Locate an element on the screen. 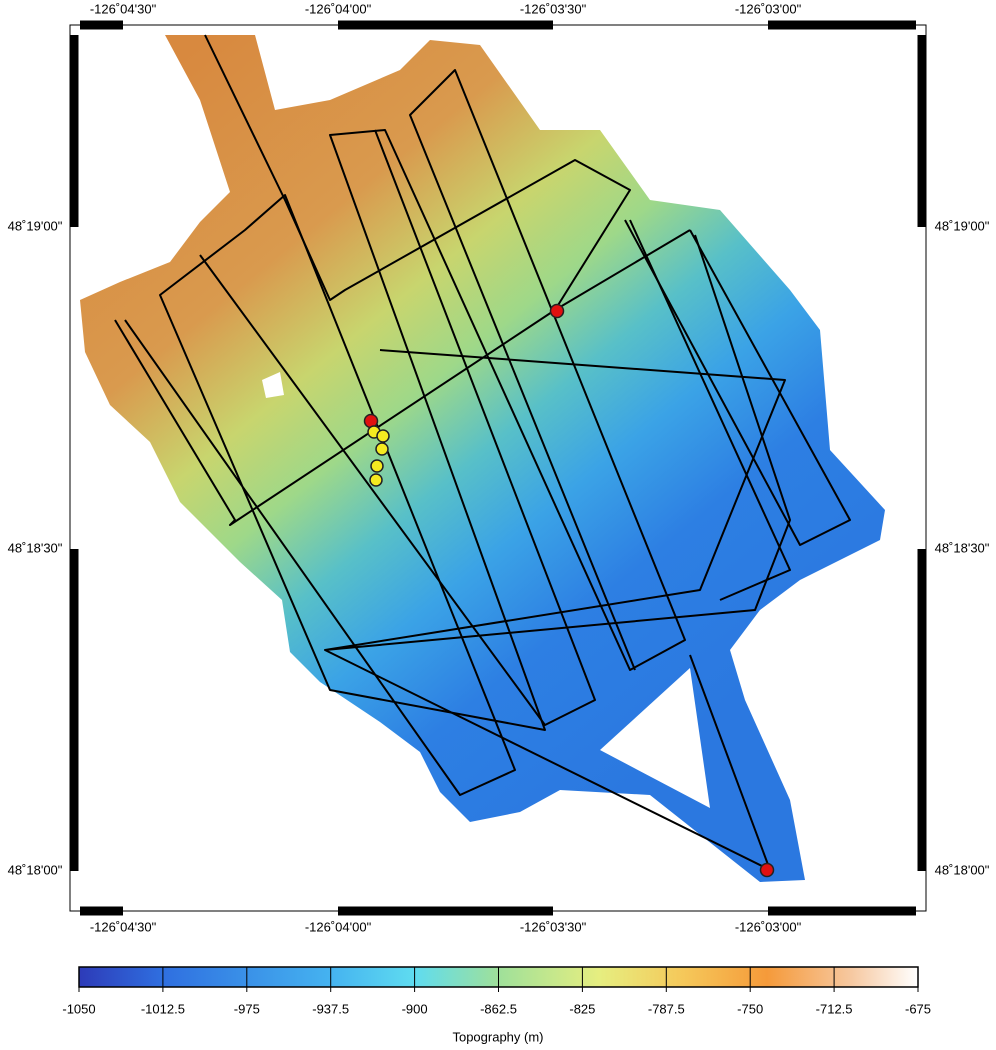 Image resolution: width=996 pixels, height=1050 pixels. colorbar-tick-label: -975 is located at coordinates (247, 1008).